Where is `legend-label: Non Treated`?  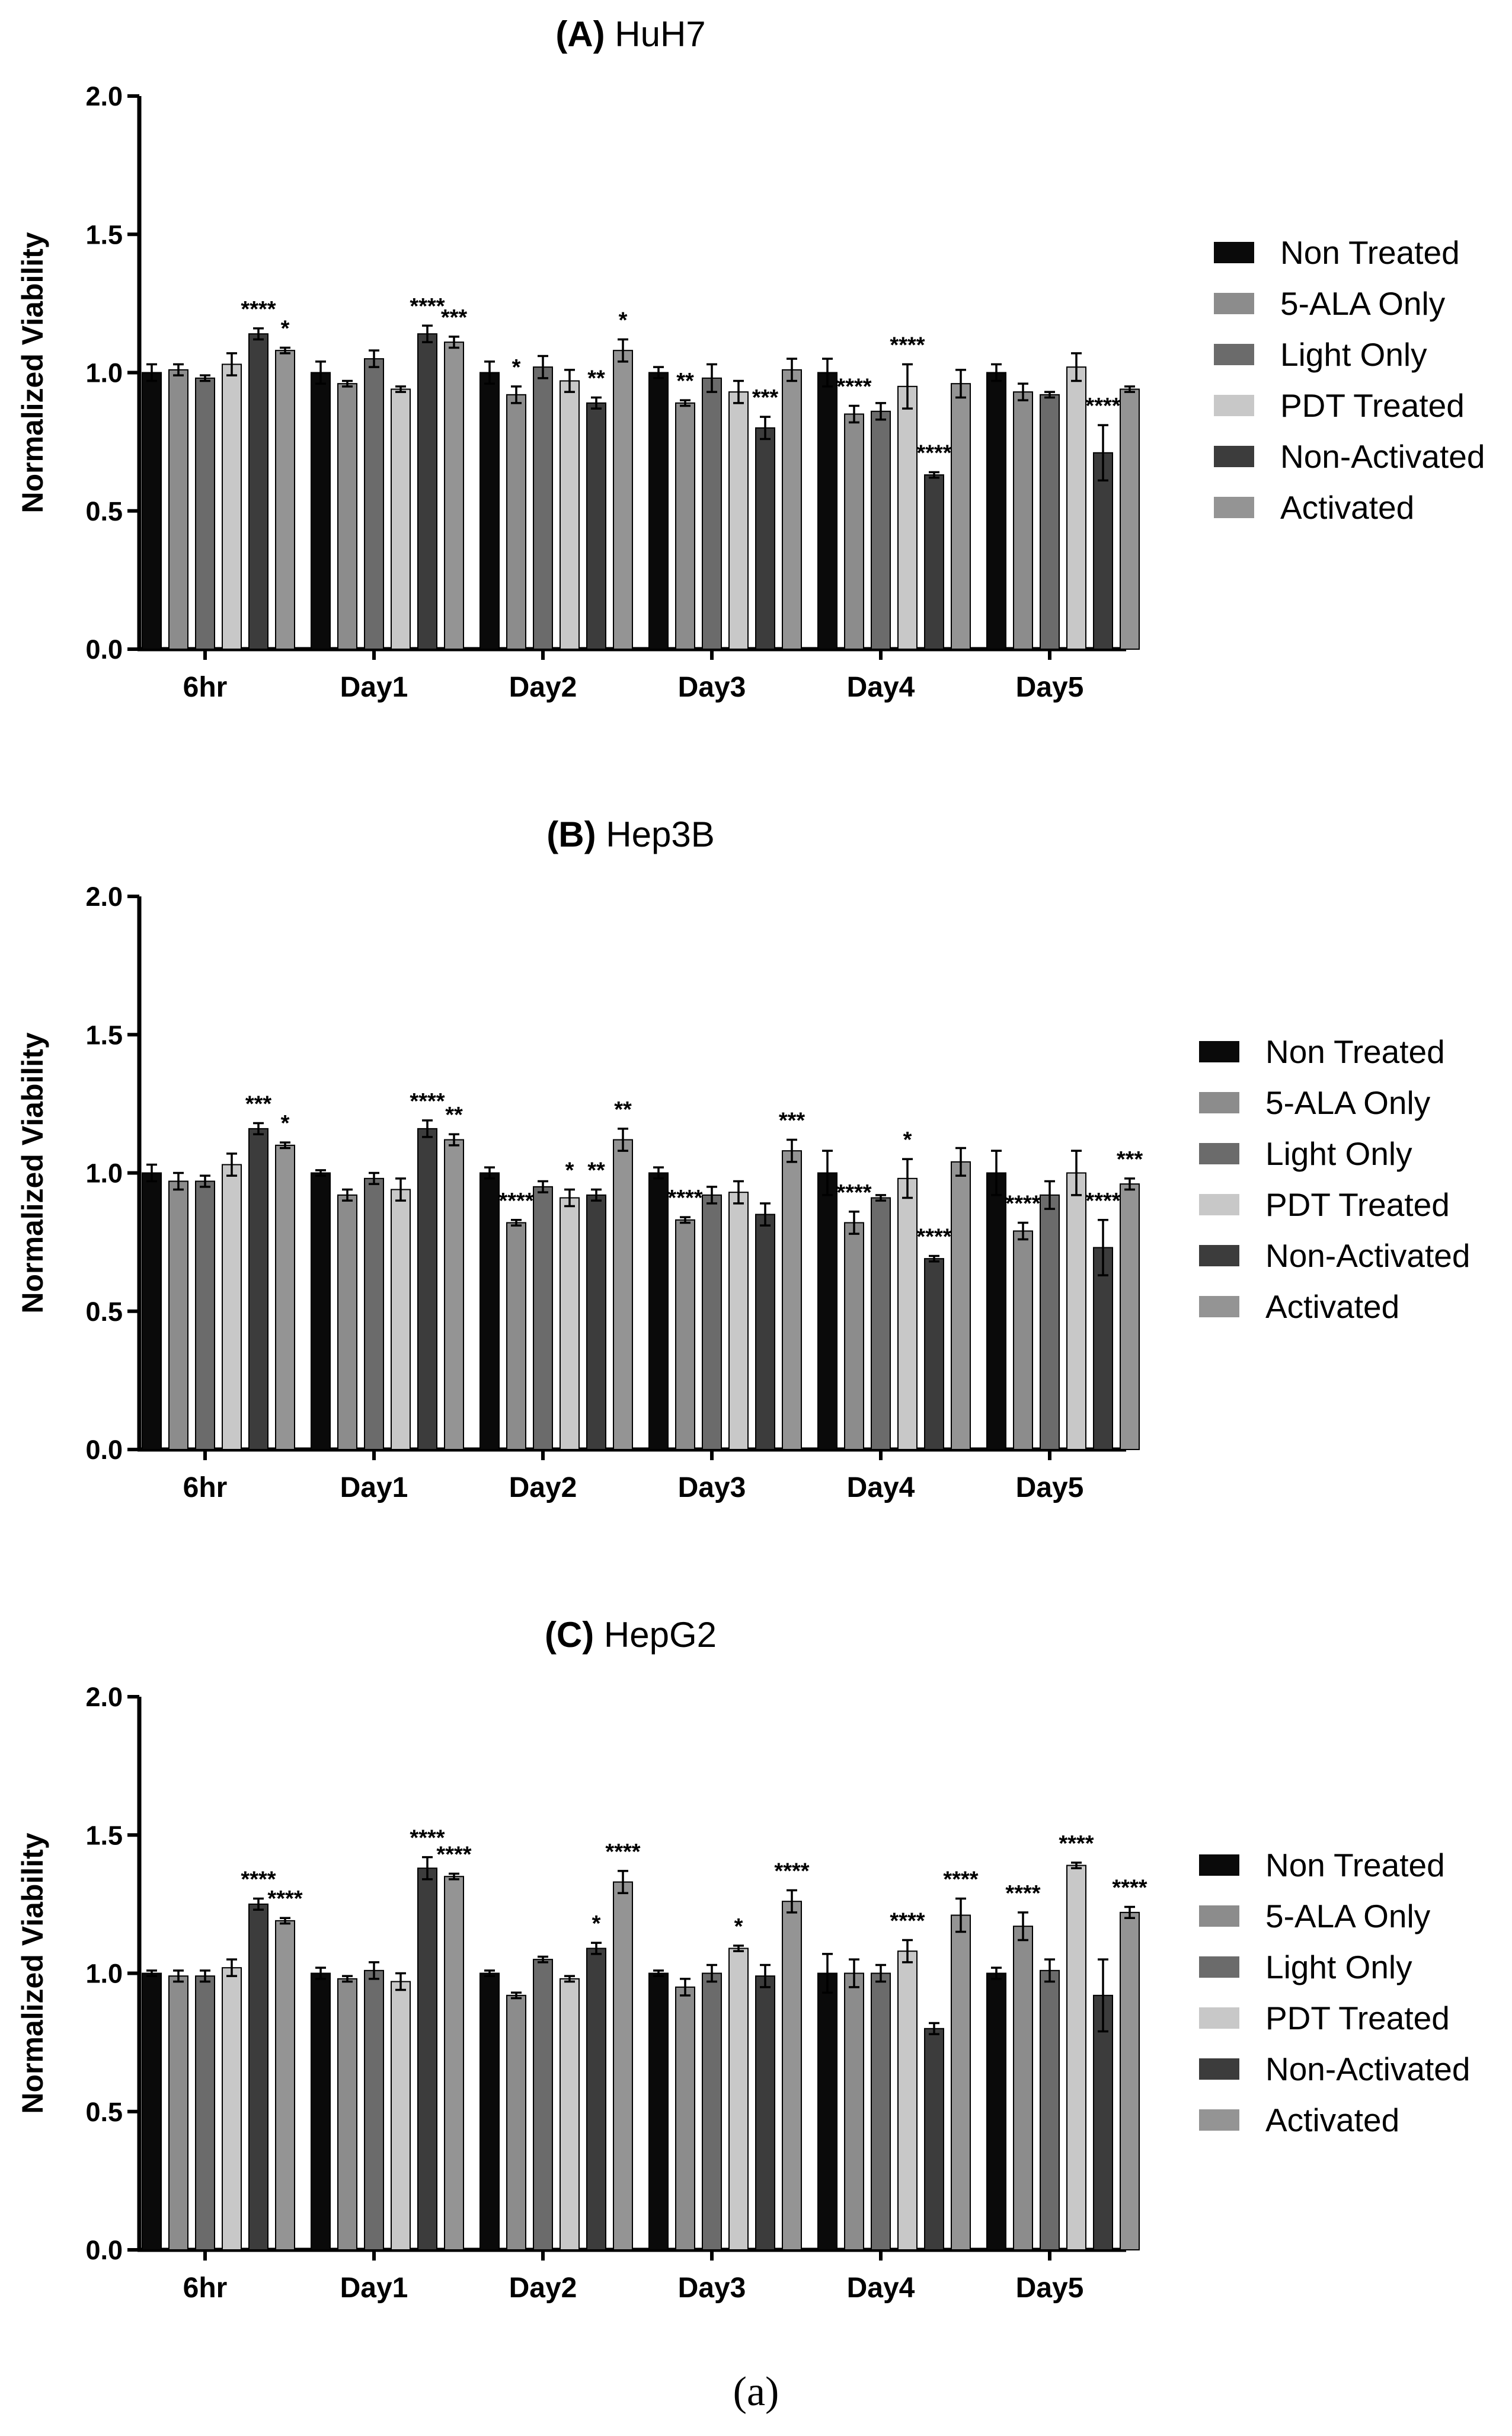
legend-label: Non Treated is located at coordinates (1355, 1865).